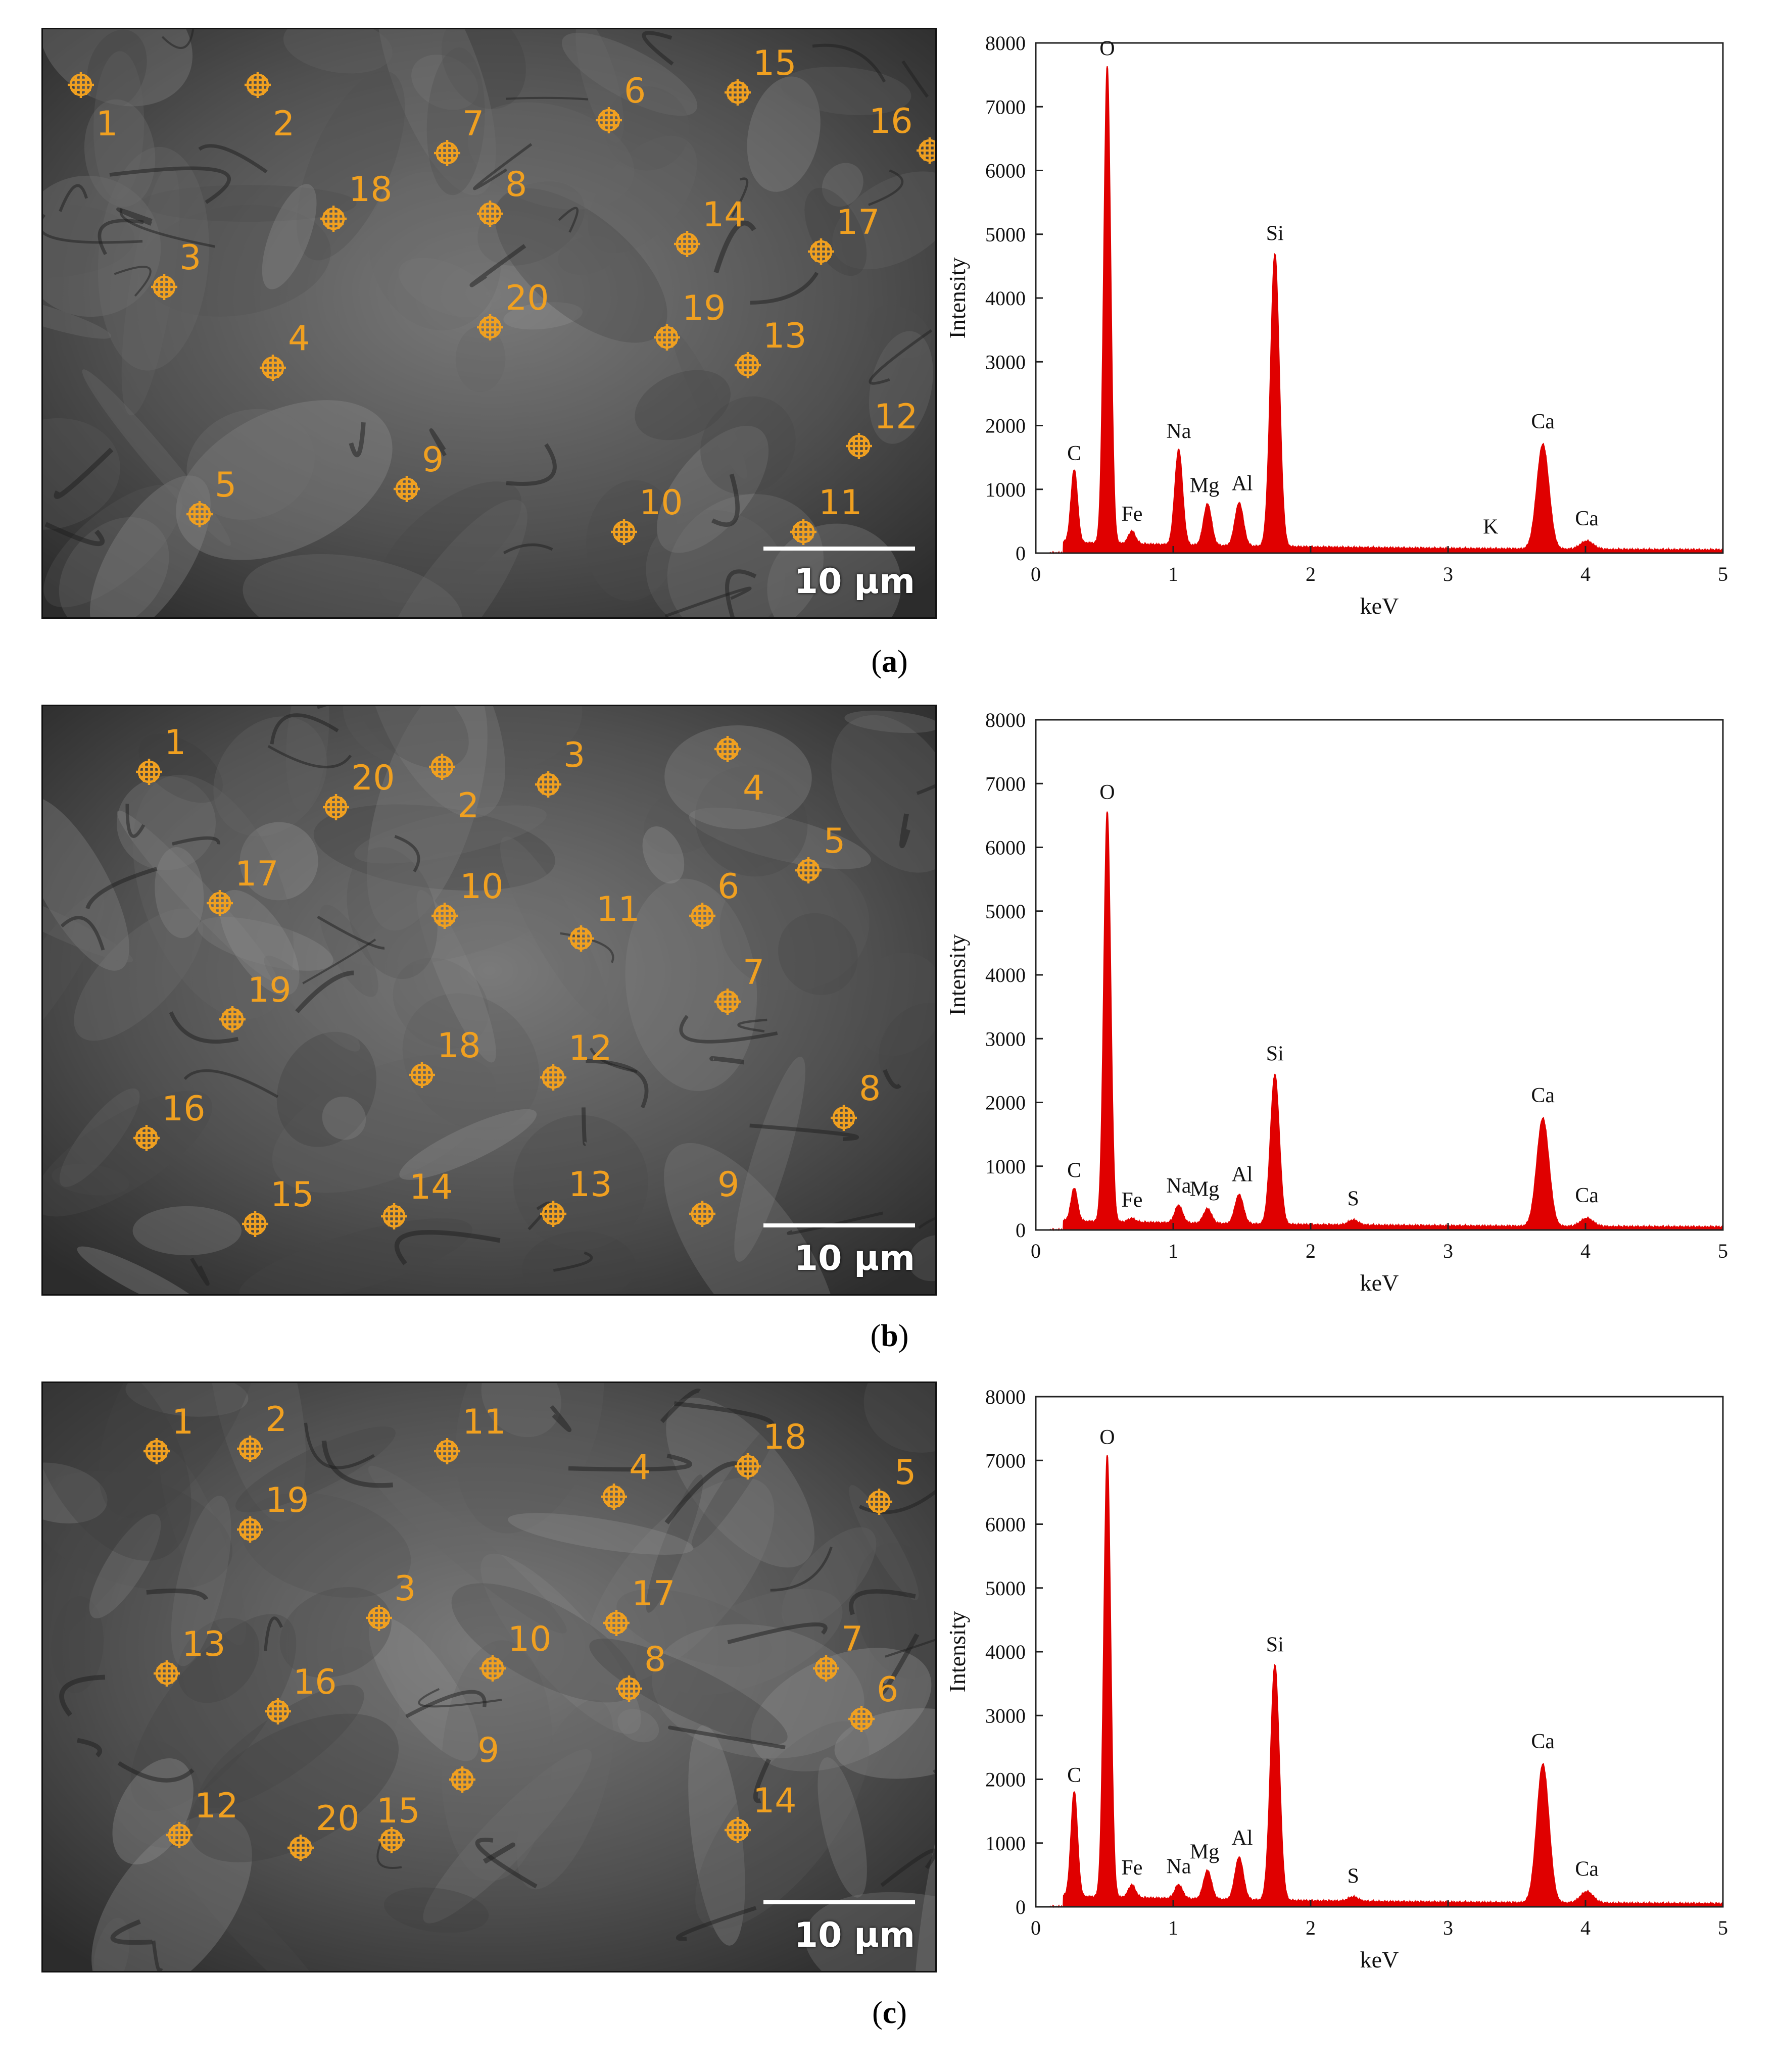 Image resolution: width=1779 pixels, height=2072 pixels. What do you see at coordinates (1311, 574) in the screenshot?
I see `x-tick-label: 2` at bounding box center [1311, 574].